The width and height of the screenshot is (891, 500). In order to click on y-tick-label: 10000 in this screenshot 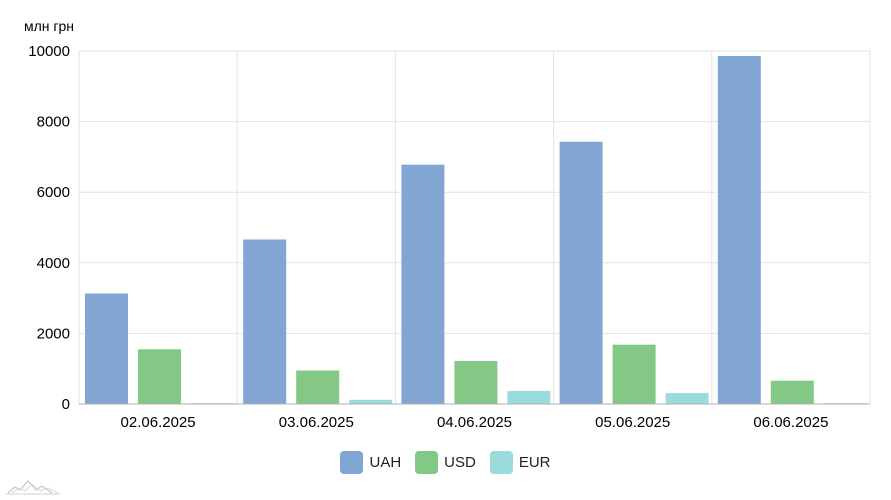, I will do `click(49, 51)`.